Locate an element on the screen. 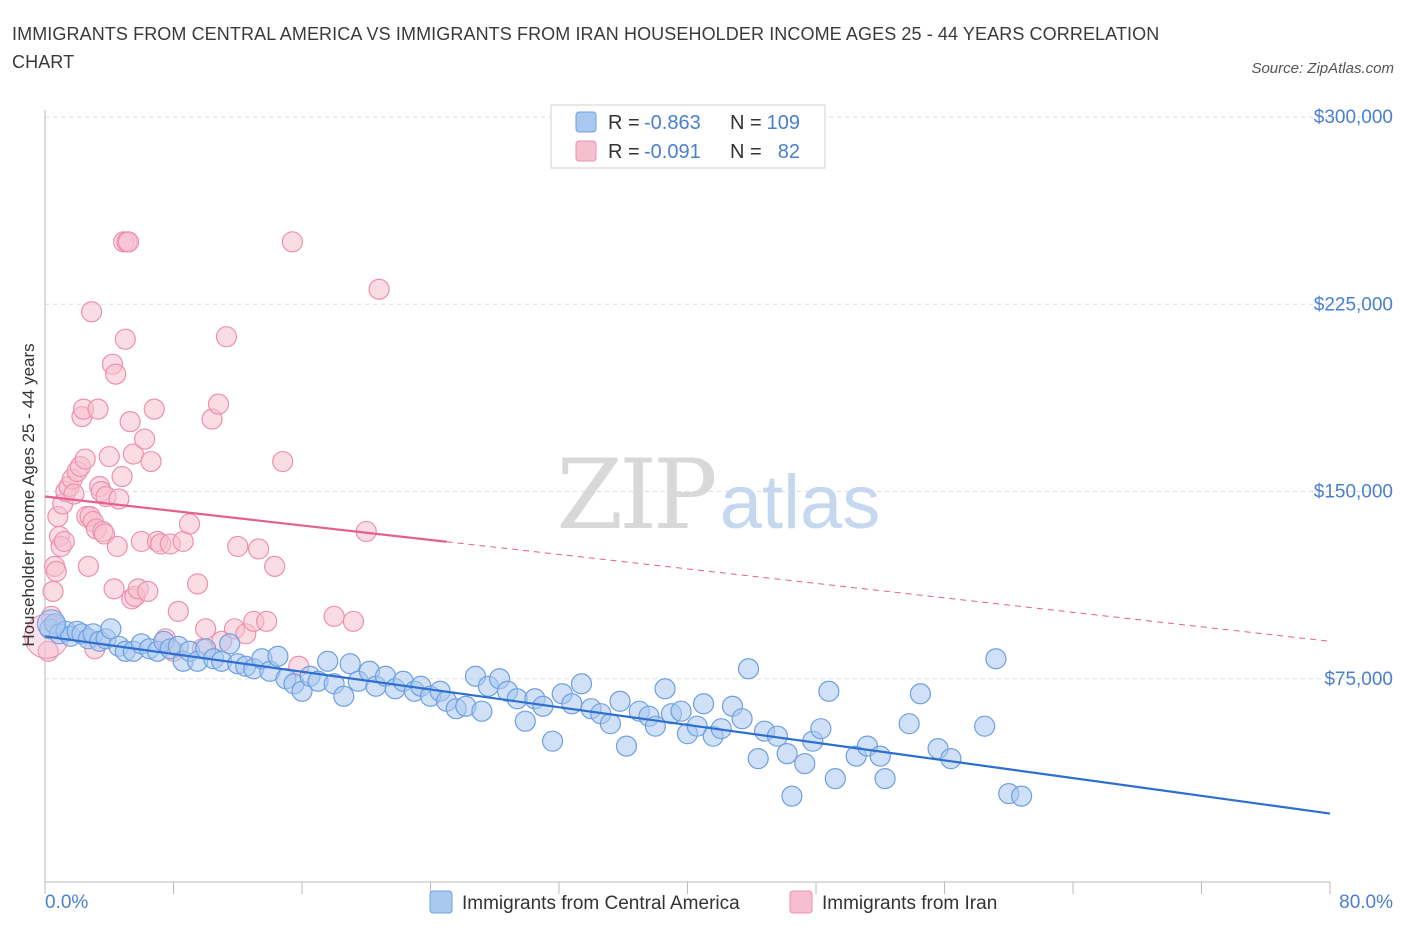 The height and width of the screenshot is (930, 1406). series-iran-points is located at coordinates (207, 454).